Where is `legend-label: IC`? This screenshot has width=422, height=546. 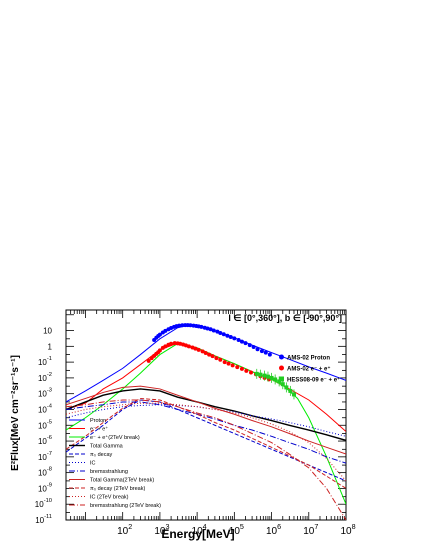
legend-label: IC is located at coordinates (93, 464).